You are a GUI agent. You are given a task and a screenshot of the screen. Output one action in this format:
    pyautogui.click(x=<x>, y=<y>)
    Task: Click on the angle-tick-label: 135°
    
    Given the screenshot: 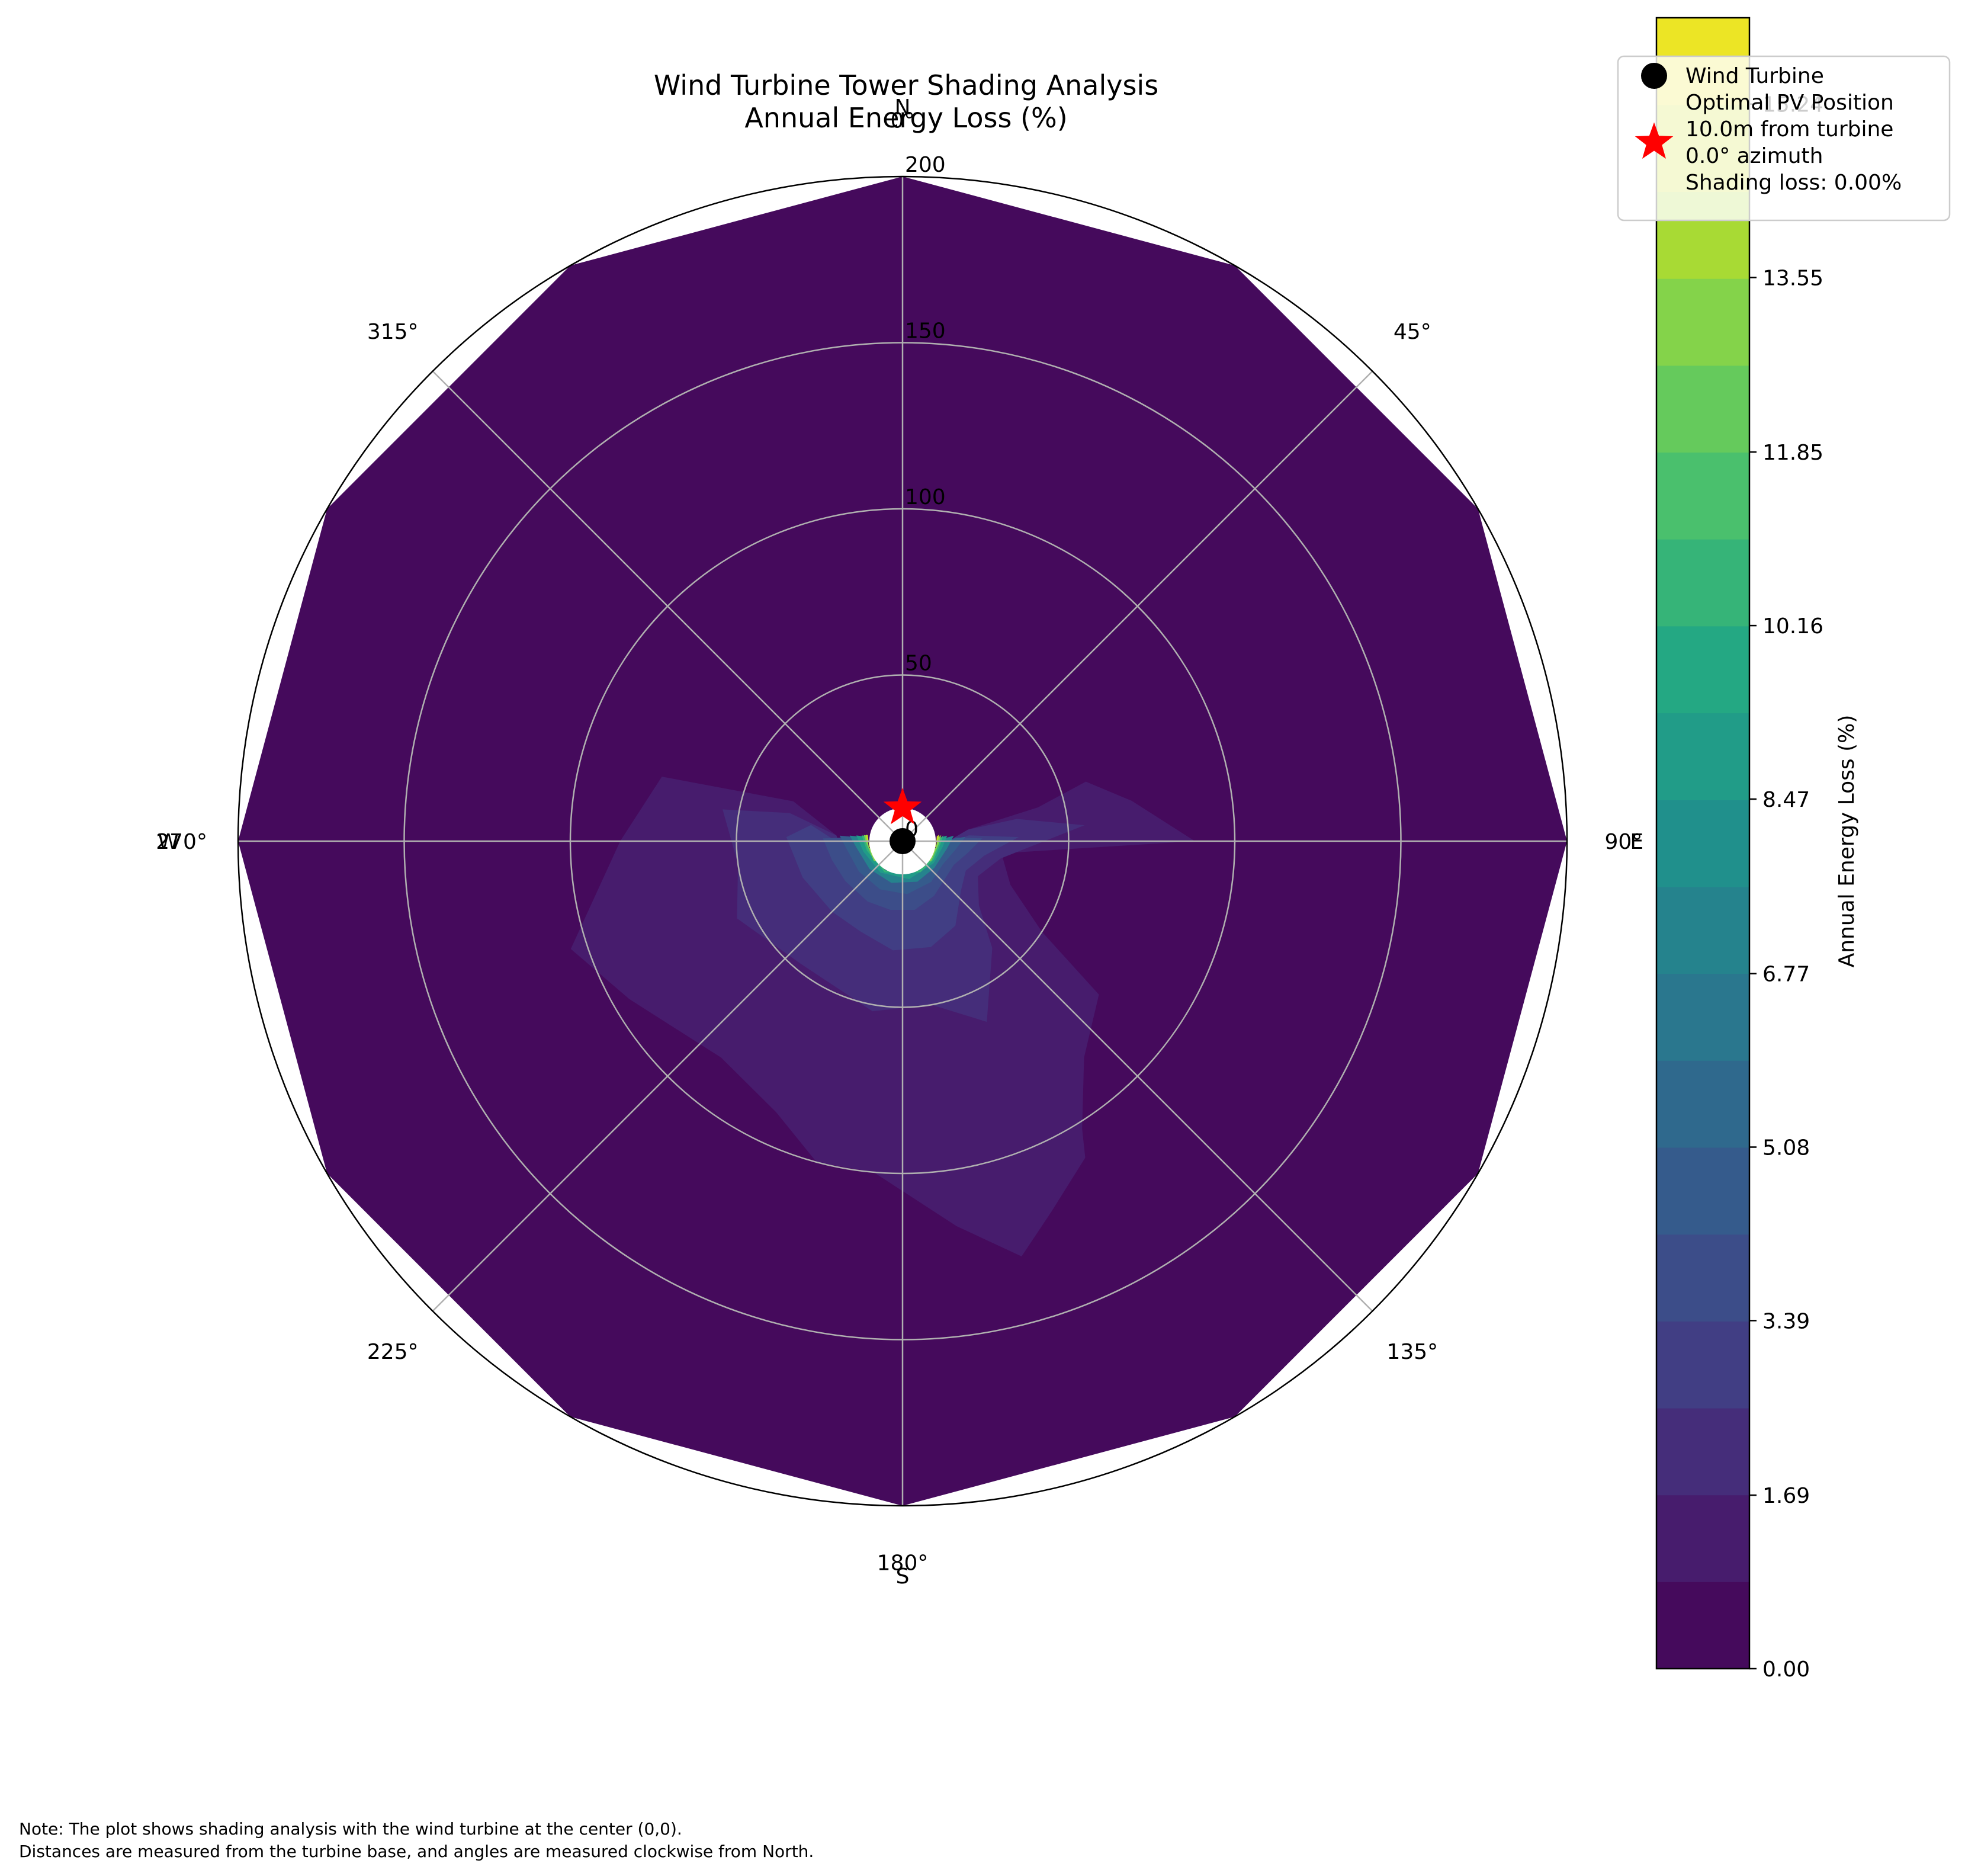 What is the action you would take?
    pyautogui.click(x=1412, y=1352)
    